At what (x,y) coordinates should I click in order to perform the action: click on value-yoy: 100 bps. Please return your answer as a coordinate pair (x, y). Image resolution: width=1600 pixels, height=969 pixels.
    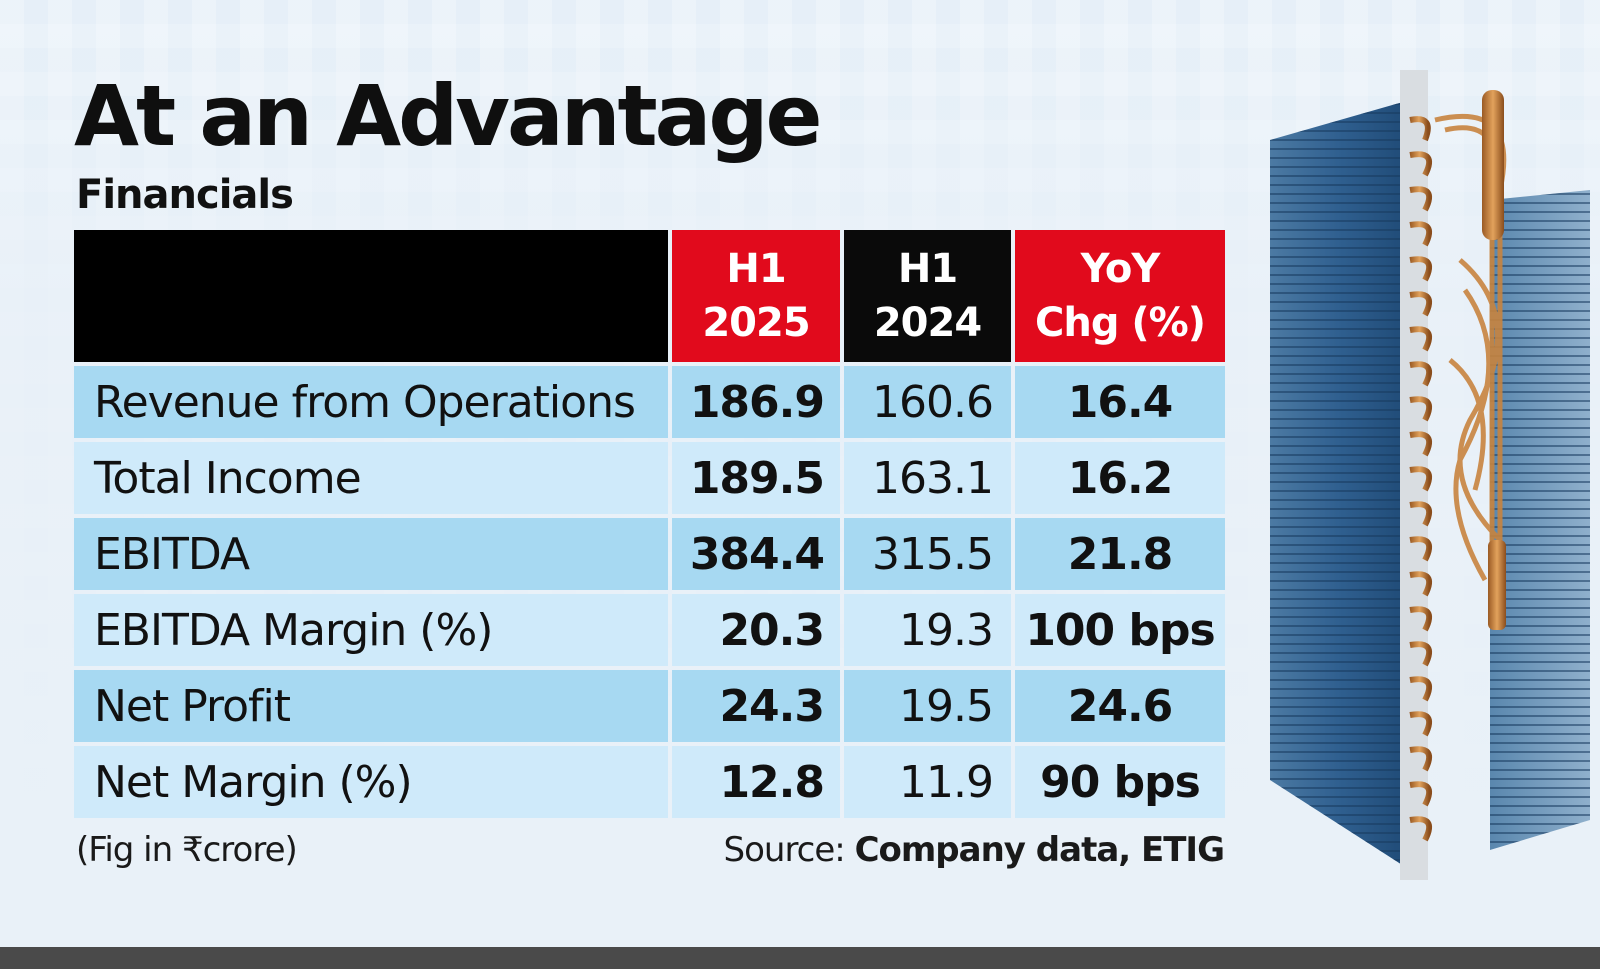
    Looking at the image, I should click on (1120, 630).